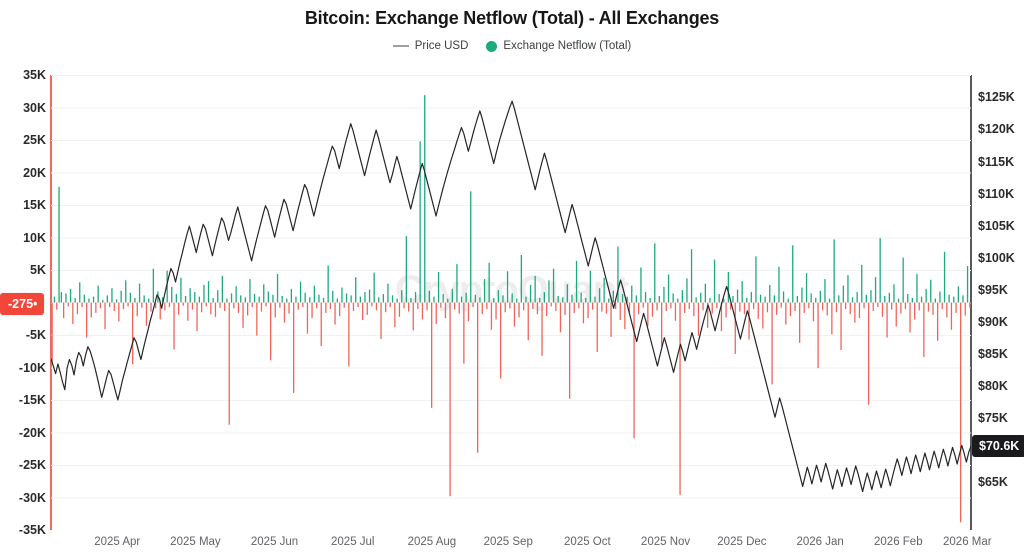 The width and height of the screenshot is (1024, 553). Describe the element at coordinates (898, 542) in the screenshot. I see `x-tick-label: 2026 Feb` at that location.